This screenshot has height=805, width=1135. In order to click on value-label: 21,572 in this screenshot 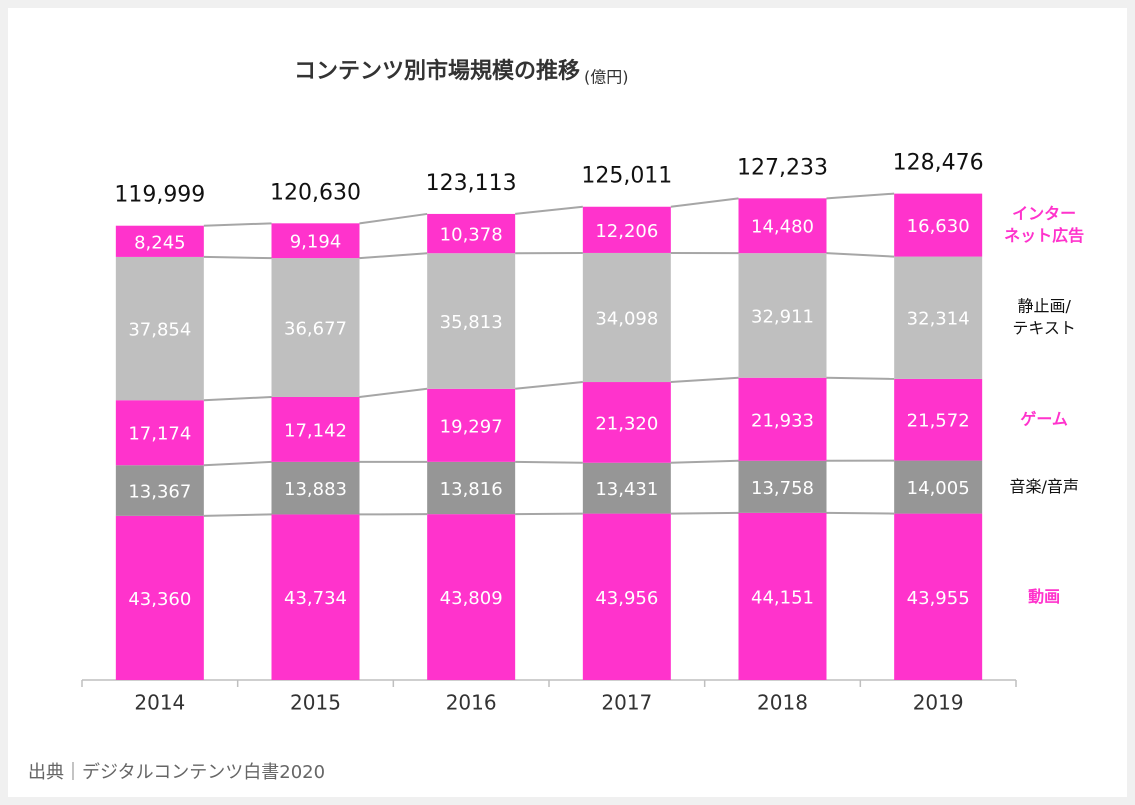, I will do `click(938, 421)`.